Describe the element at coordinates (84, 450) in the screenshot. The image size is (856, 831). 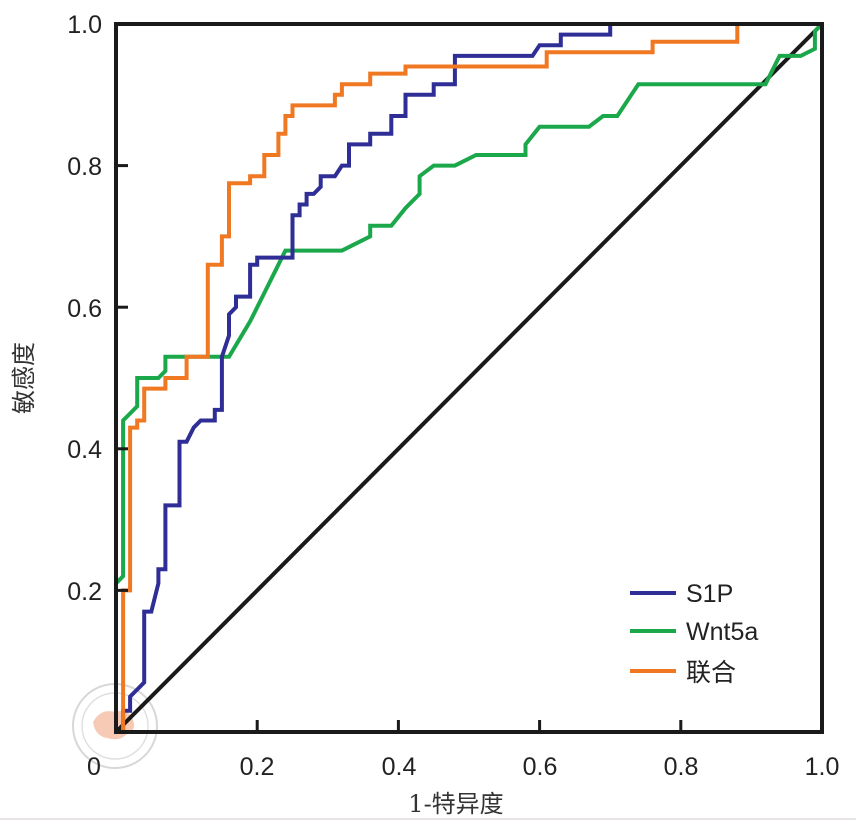
I see `y-tick-label: 0.4` at that location.